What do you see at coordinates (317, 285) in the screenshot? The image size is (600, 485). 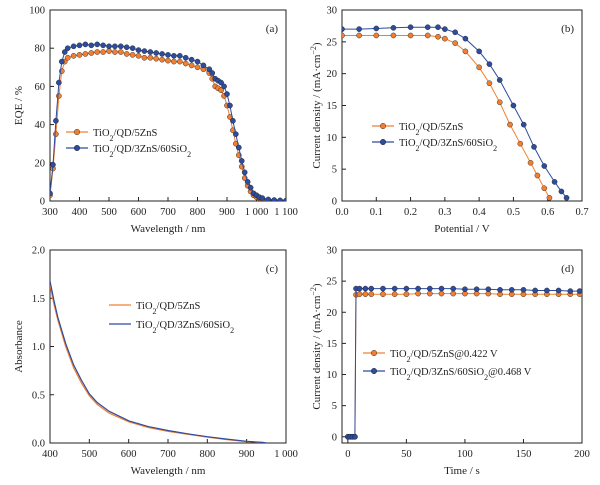 I see `y-axis-label-part: )` at bounding box center [317, 285].